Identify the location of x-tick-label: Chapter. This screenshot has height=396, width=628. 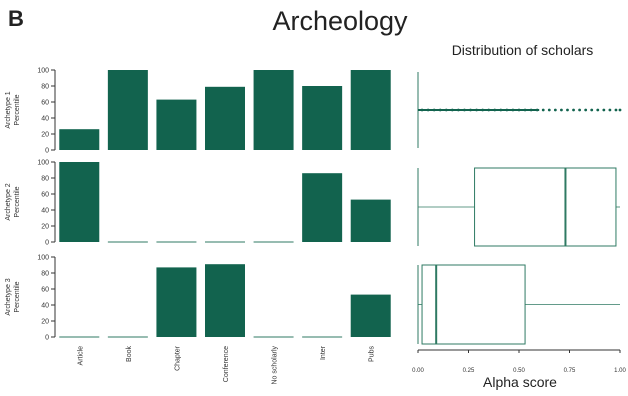
(177, 358).